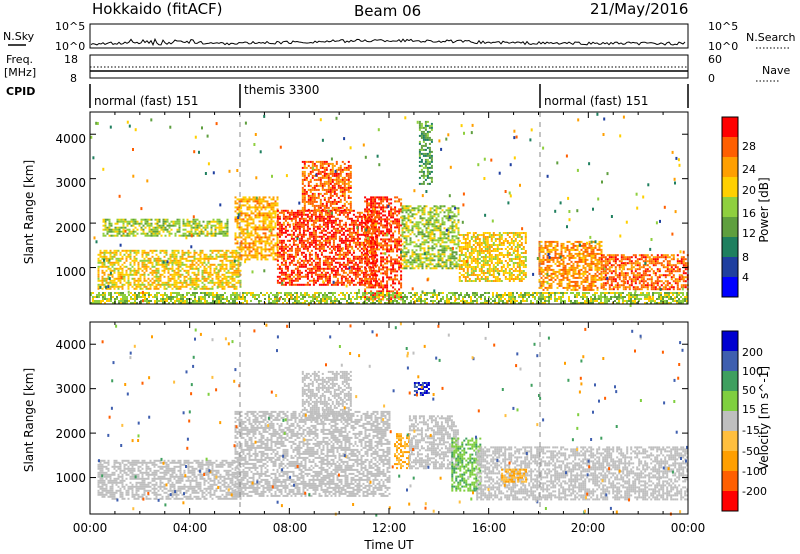  Describe the element at coordinates (20, 91) in the screenshot. I see `cpid-label: CPID` at that location.